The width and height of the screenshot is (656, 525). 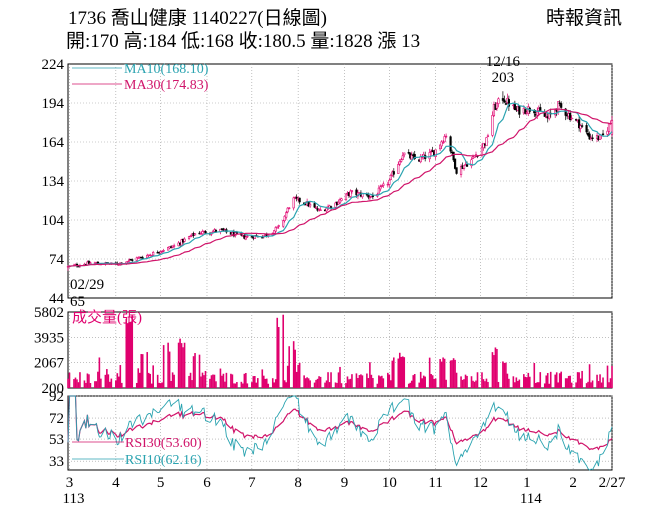 What do you see at coordinates (49, 364) in the screenshot?
I see `y-tick-label: 2067` at bounding box center [49, 364].